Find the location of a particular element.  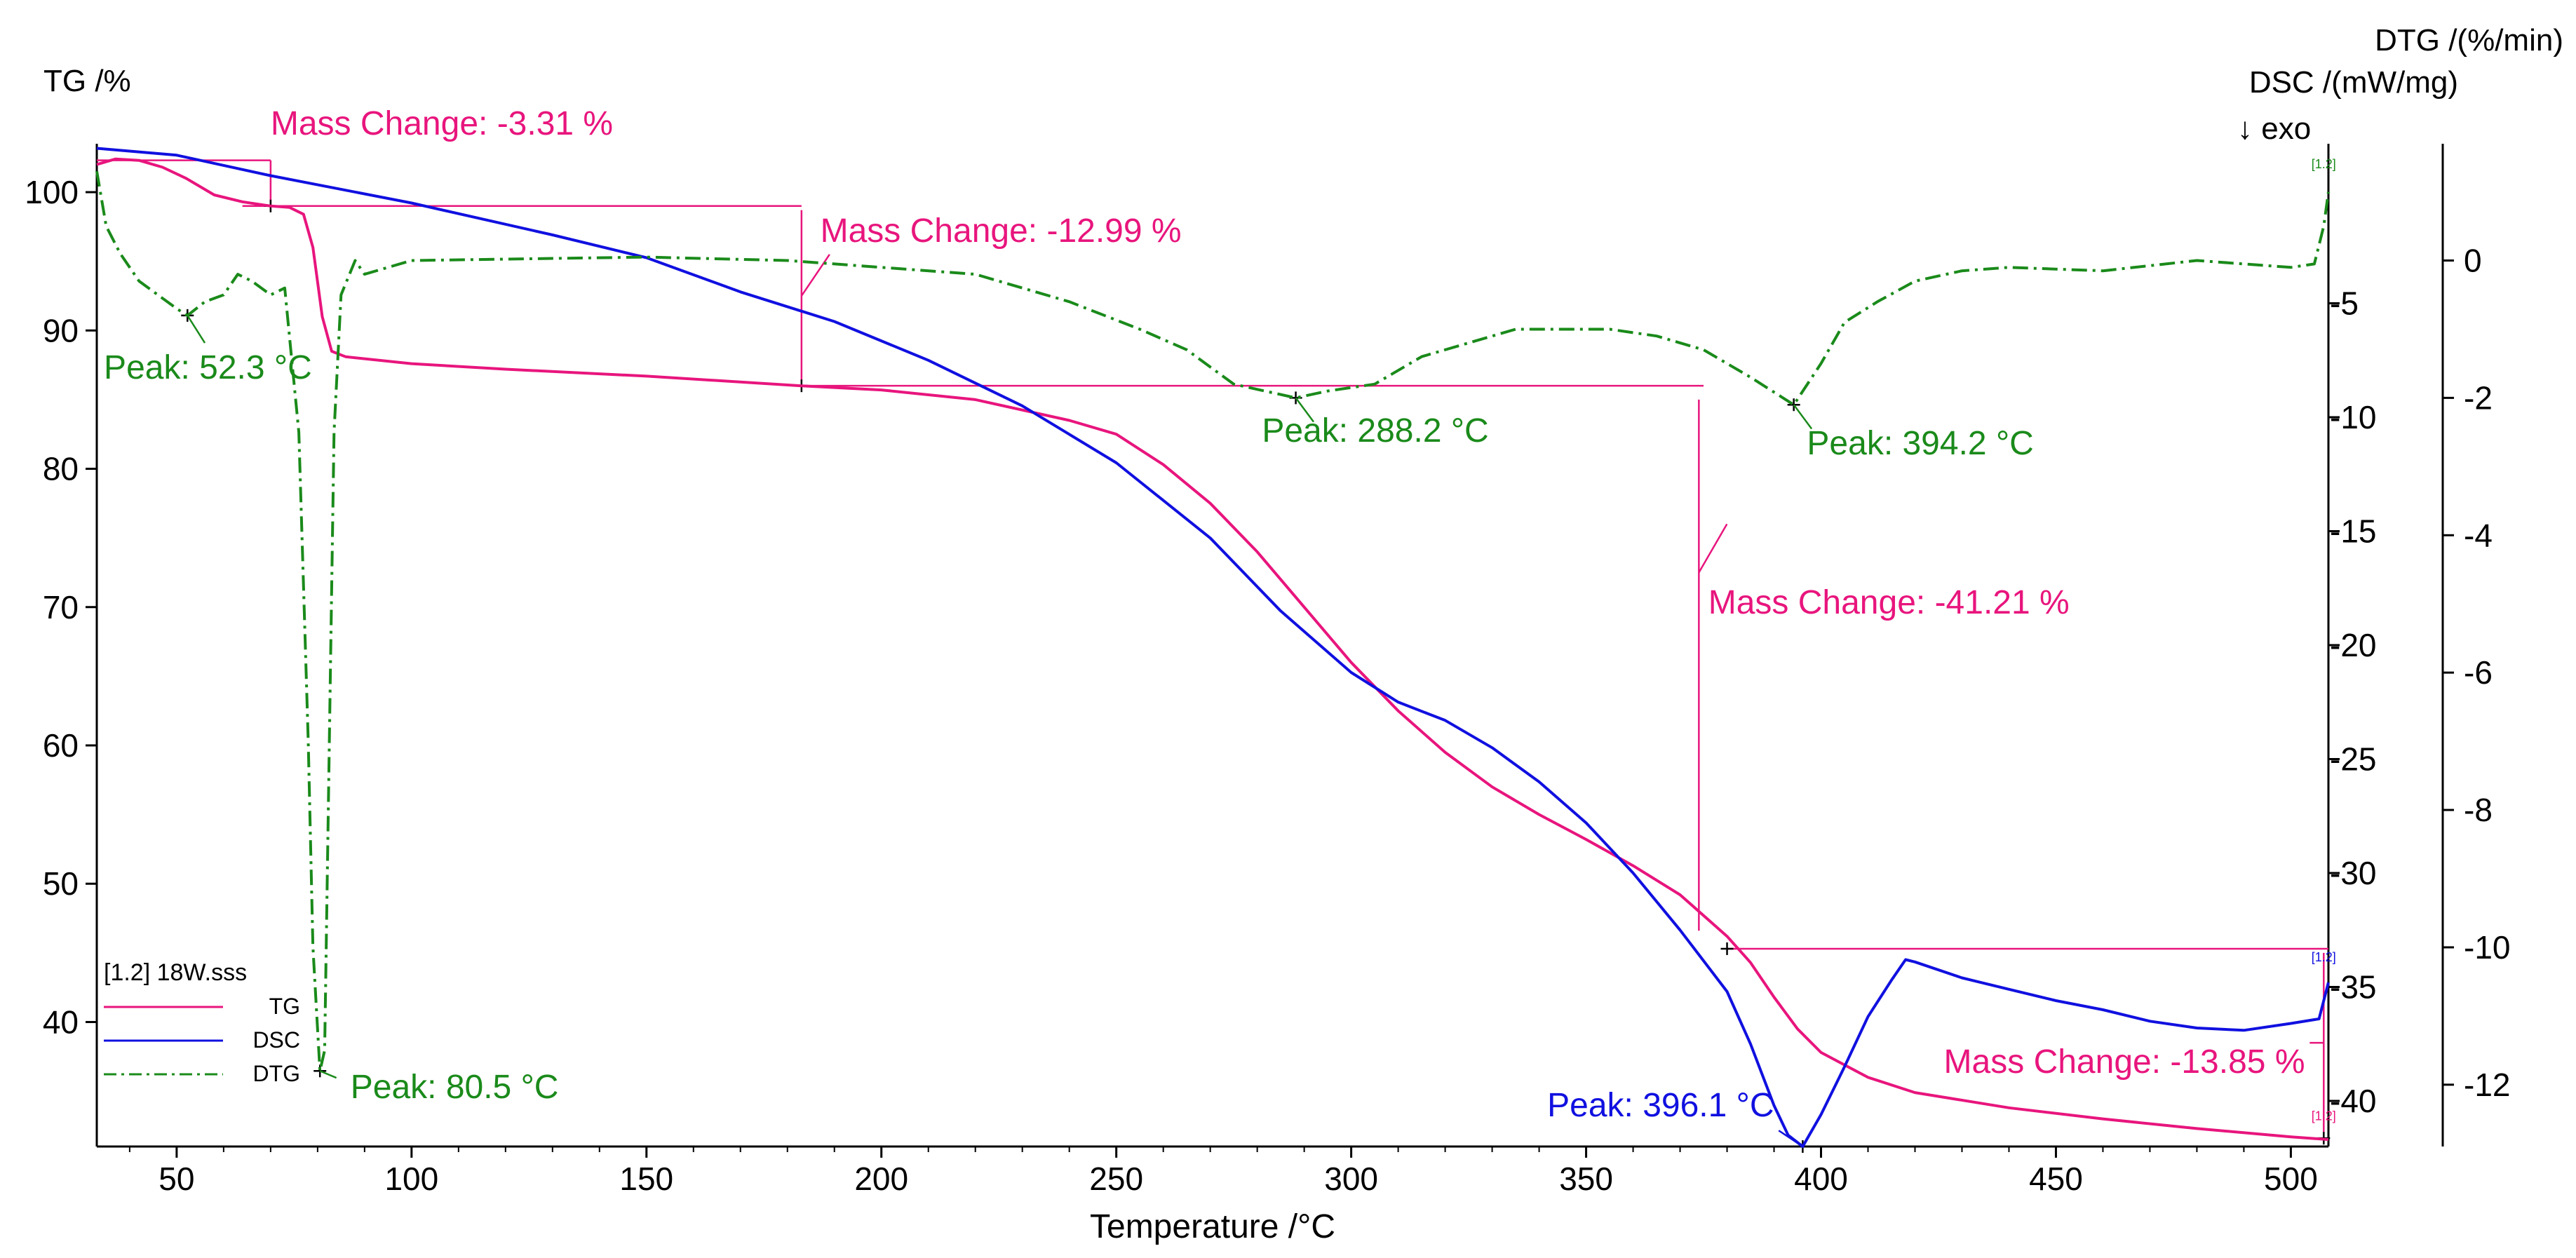

dsc-tick-label: -25 is located at coordinates (2353, 760).